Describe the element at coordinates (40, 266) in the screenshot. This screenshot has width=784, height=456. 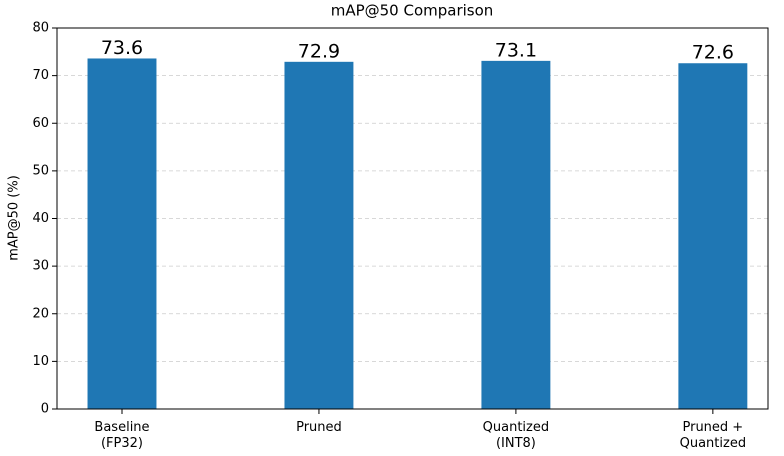
I see `y-tick-label: 30` at that location.